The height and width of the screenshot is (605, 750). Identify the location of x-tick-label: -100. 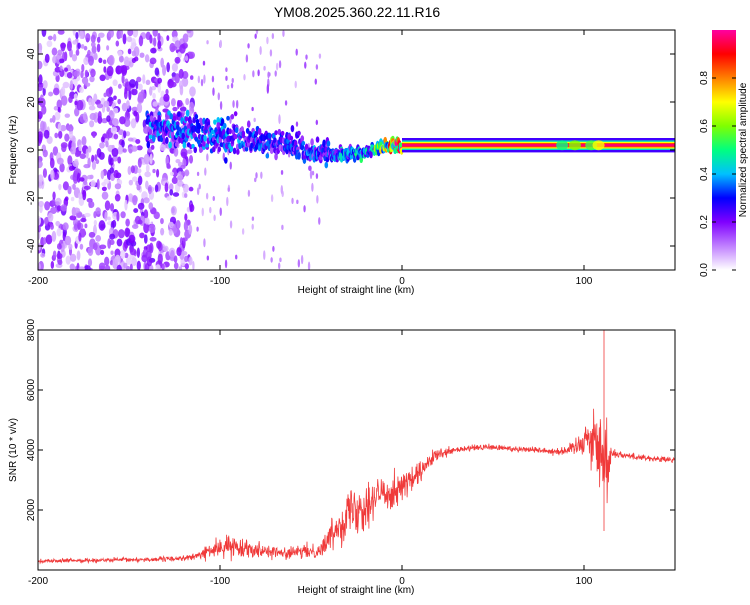
(220, 281).